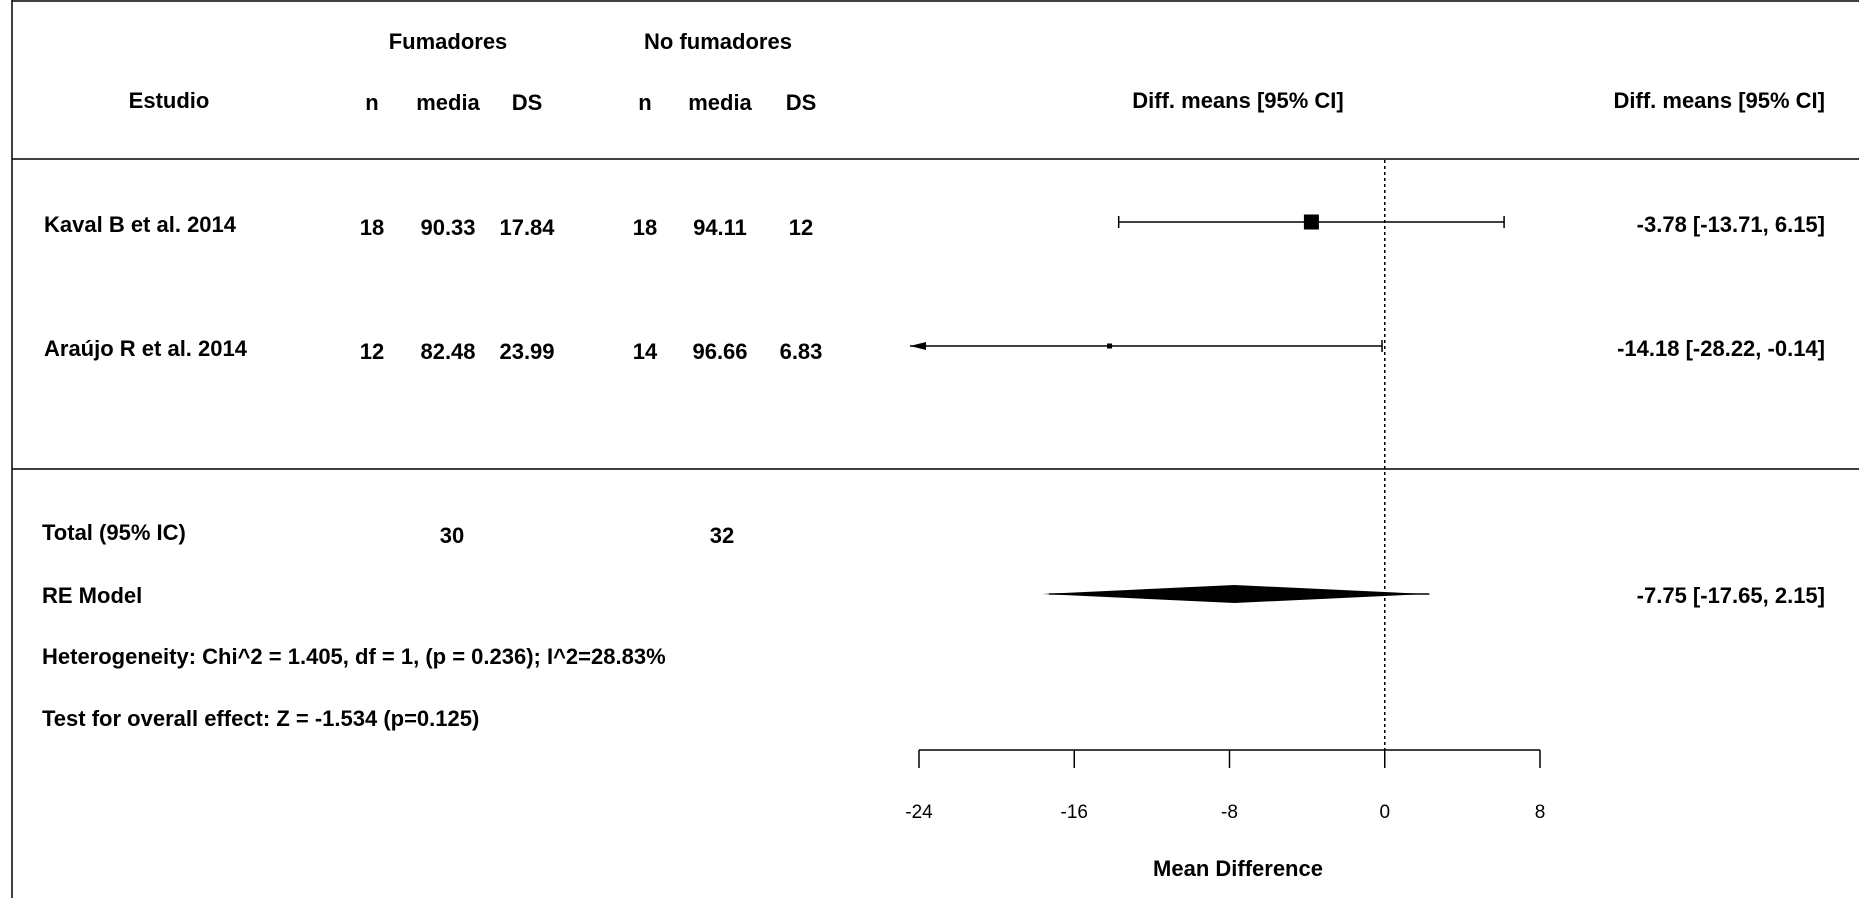  I want to click on column-header-smokers-sd: DS, so click(527, 102).